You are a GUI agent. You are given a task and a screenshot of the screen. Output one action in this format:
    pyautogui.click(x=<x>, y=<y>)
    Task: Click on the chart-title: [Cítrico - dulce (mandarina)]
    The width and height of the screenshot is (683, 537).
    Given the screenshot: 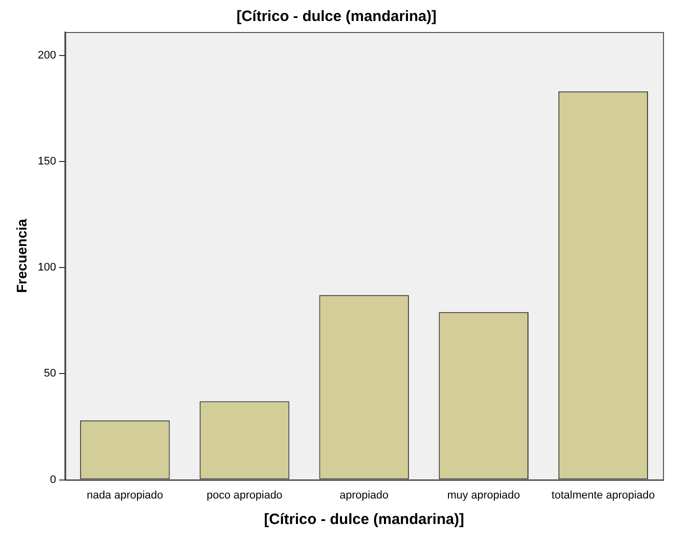 What is the action you would take?
    pyautogui.click(x=336, y=17)
    